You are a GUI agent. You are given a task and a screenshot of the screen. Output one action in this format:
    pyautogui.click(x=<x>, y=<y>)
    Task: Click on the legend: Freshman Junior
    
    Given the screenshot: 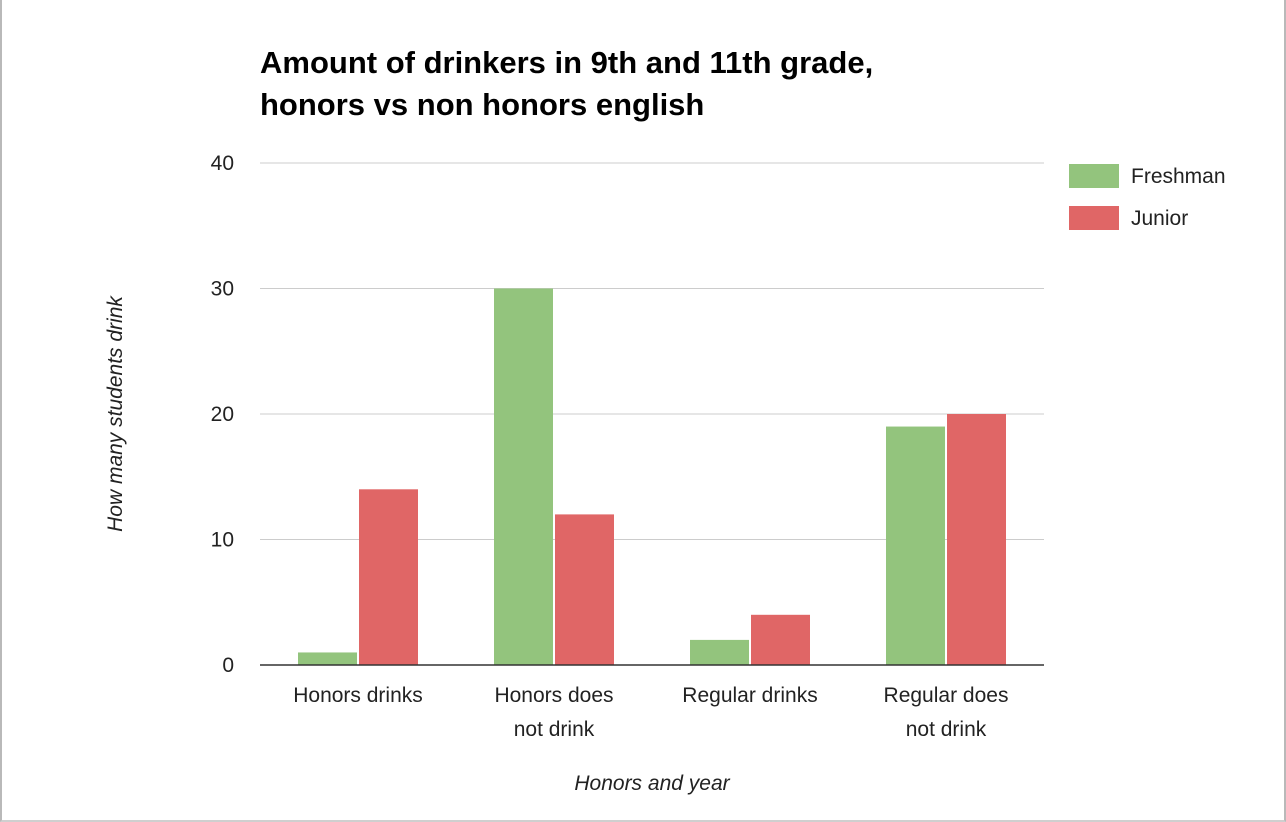 What is the action you would take?
    pyautogui.click(x=1147, y=197)
    